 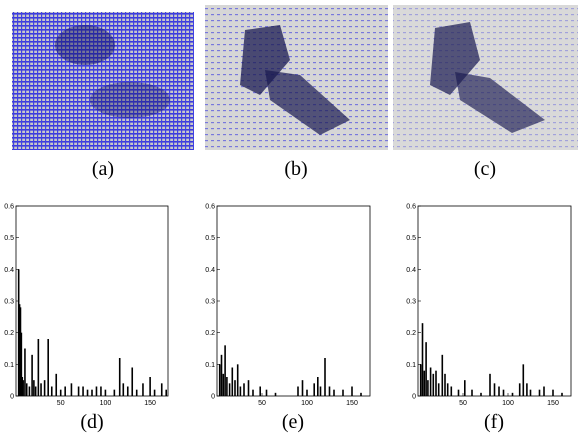 I want to click on caption: (f), so click(x=494, y=422).